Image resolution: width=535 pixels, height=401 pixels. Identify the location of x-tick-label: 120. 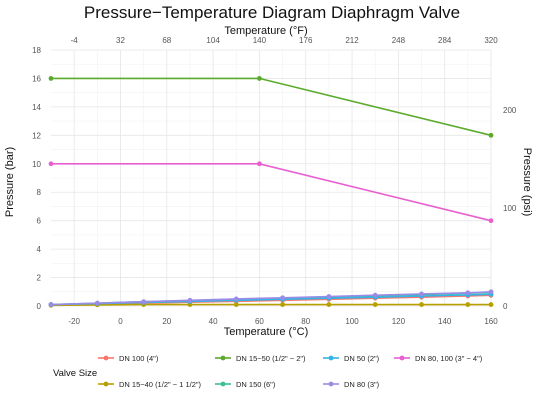
(399, 321).